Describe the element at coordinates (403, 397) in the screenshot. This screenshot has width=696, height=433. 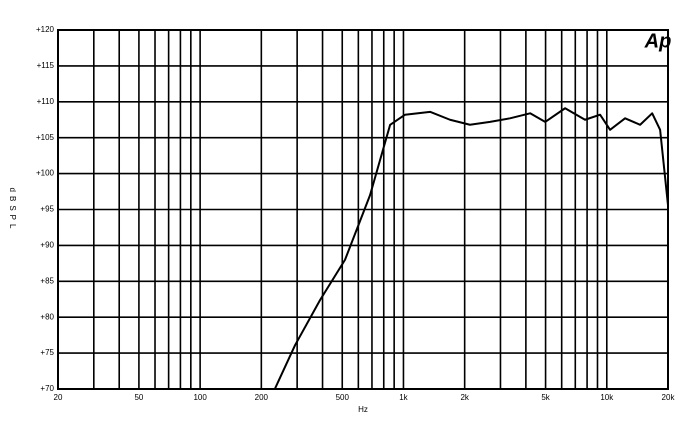
I see `x-tick-label: 1k` at that location.